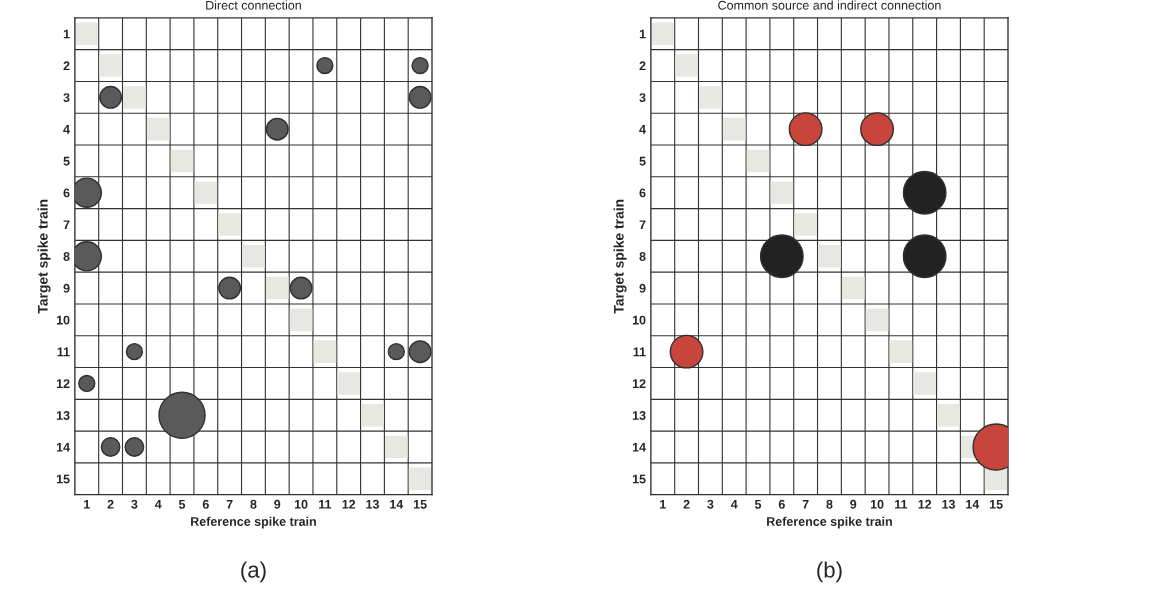 The width and height of the screenshot is (1152, 596). What do you see at coordinates (829, 5) in the screenshot?
I see `chart-title: Common source and indirect connection` at bounding box center [829, 5].